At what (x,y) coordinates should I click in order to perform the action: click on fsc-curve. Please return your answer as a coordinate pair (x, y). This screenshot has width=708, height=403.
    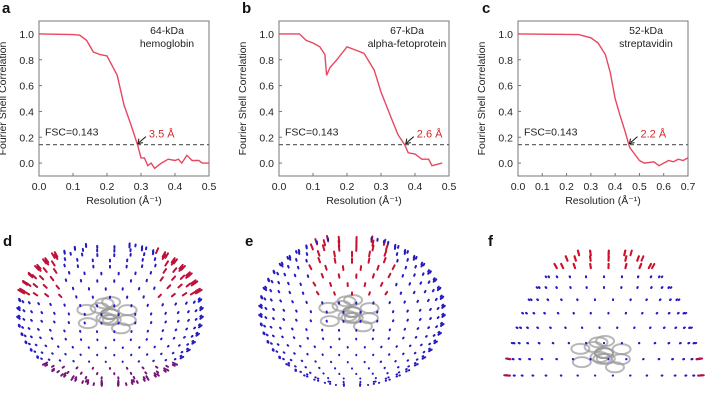
    Looking at the image, I should click on (603, 100).